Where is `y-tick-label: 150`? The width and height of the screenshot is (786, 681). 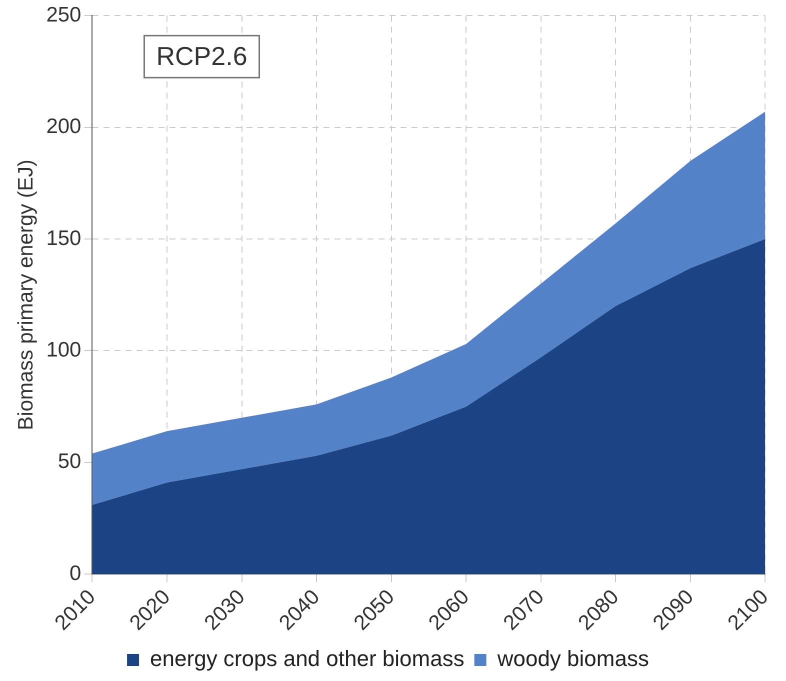
y-tick-label: 150 is located at coordinates (64, 238).